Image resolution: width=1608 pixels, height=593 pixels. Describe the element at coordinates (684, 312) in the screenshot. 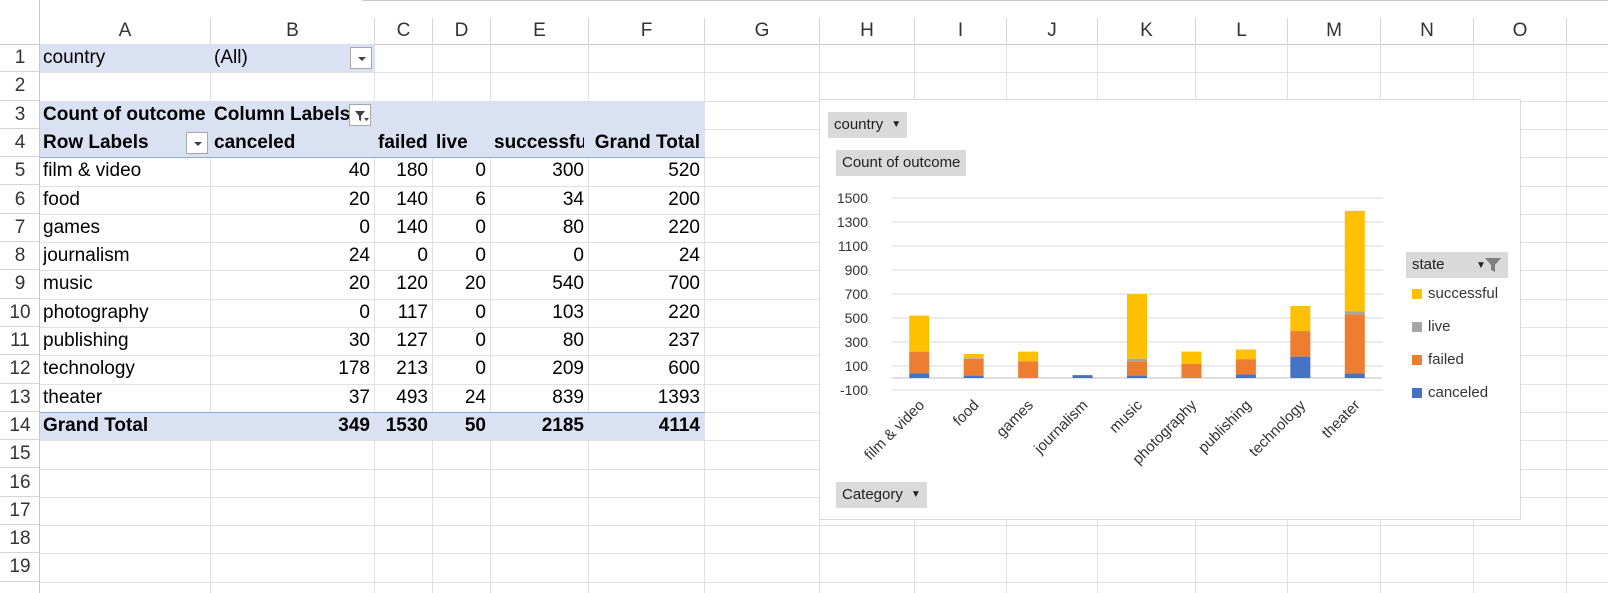

I see `value-cell: 220` at that location.